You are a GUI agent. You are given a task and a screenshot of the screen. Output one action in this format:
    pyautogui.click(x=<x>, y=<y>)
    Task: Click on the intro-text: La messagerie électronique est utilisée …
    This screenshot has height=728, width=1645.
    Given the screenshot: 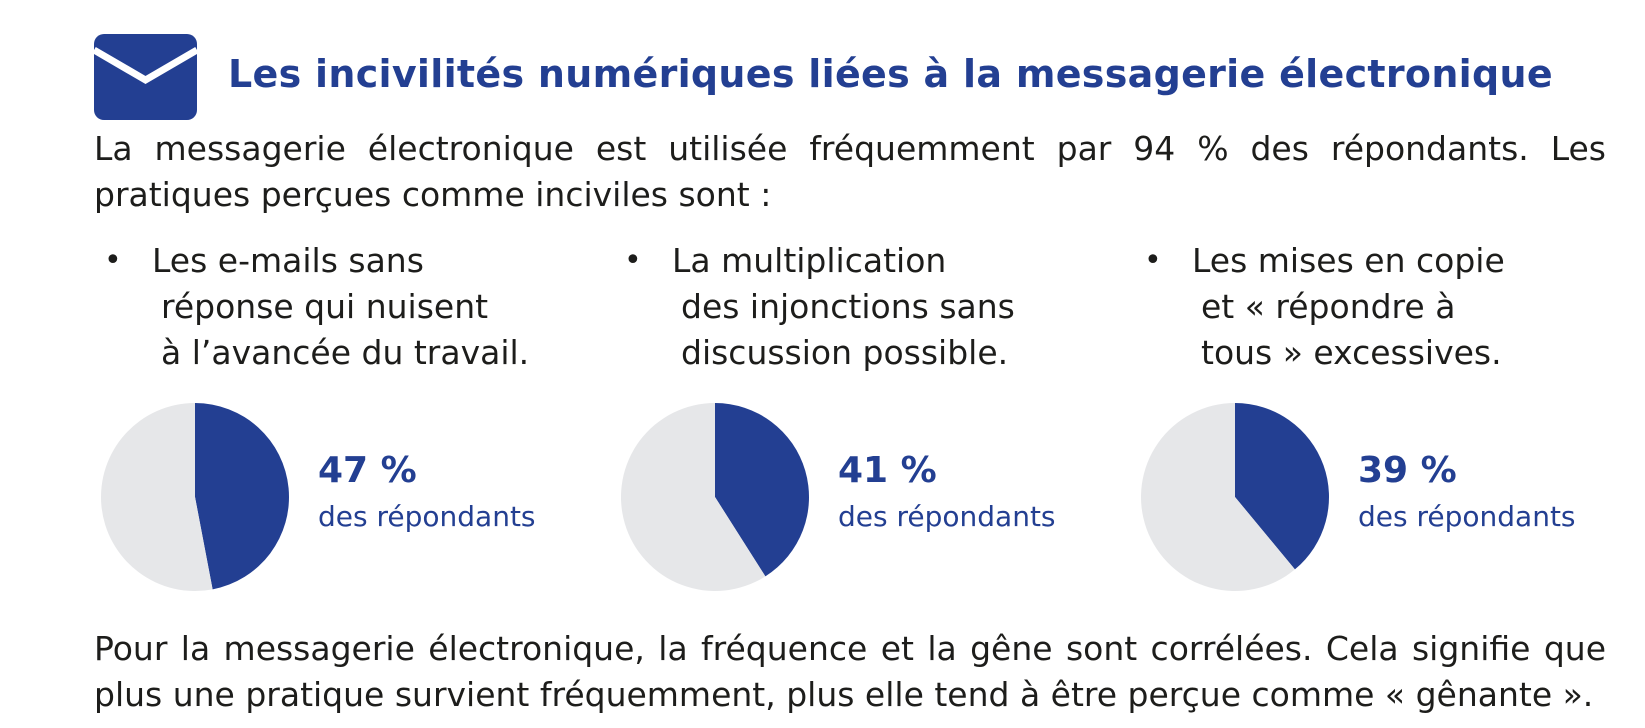 What is the action you would take?
    pyautogui.click(x=850, y=171)
    